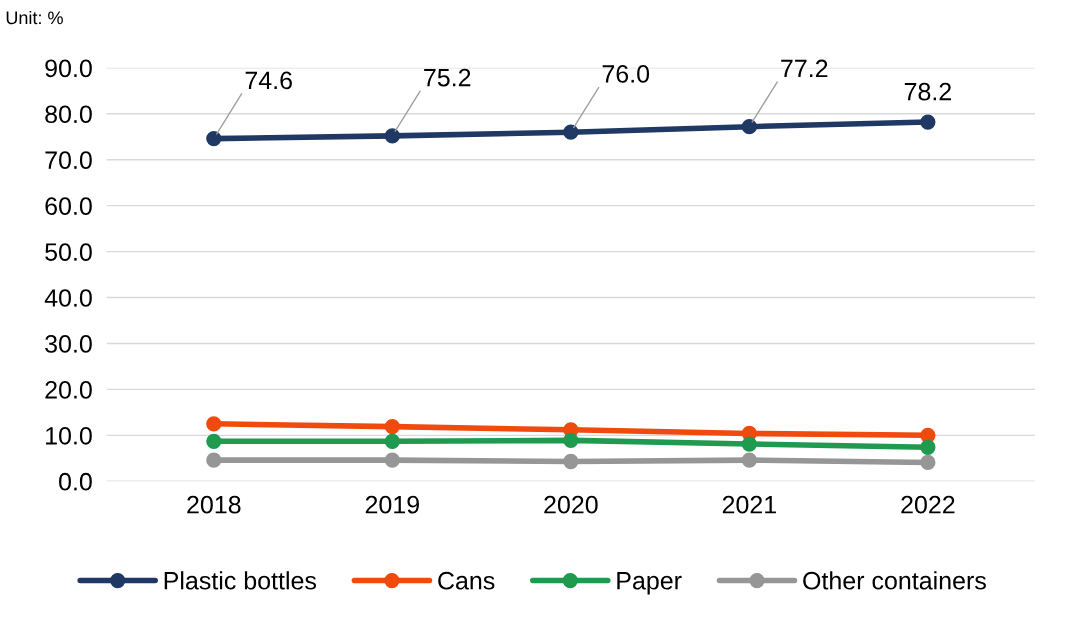 The width and height of the screenshot is (1067, 617). I want to click on x-tick-label: 2018, so click(214, 504).